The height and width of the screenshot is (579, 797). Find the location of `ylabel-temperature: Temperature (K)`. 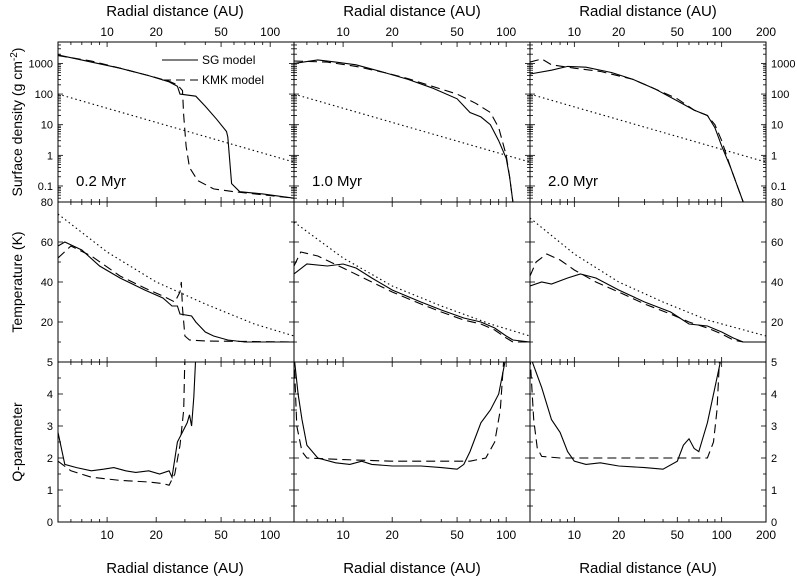

ylabel-temperature: Temperature (K) is located at coordinates (17, 281).